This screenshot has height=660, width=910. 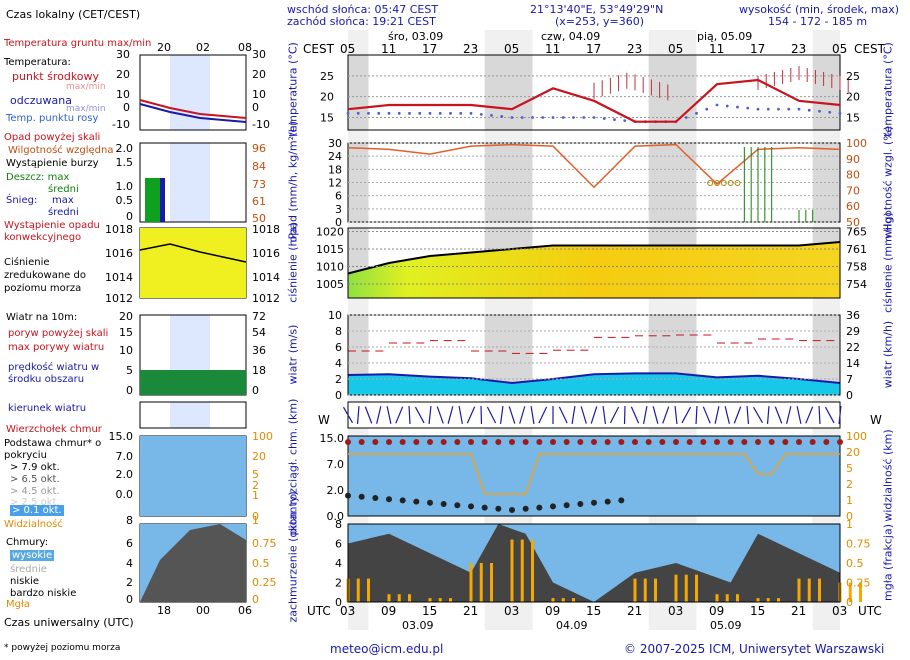 I want to click on cloud-tick: 15.0, so click(x=332, y=438).